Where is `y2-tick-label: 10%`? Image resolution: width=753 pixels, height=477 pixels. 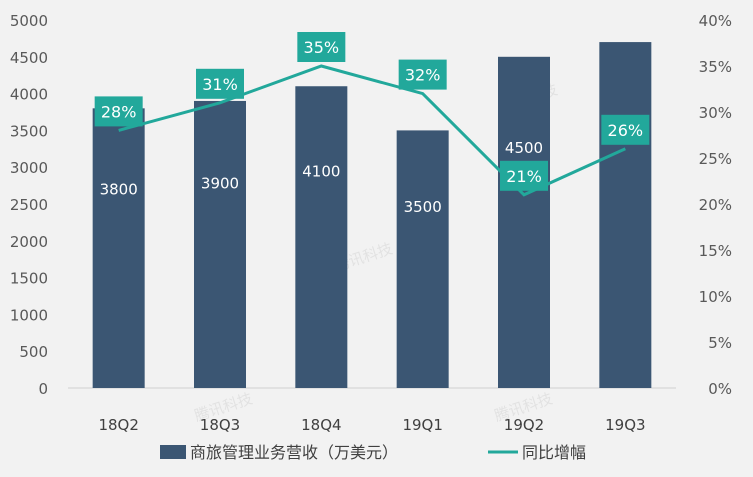 y2-tick-label: 10% is located at coordinates (715, 297).